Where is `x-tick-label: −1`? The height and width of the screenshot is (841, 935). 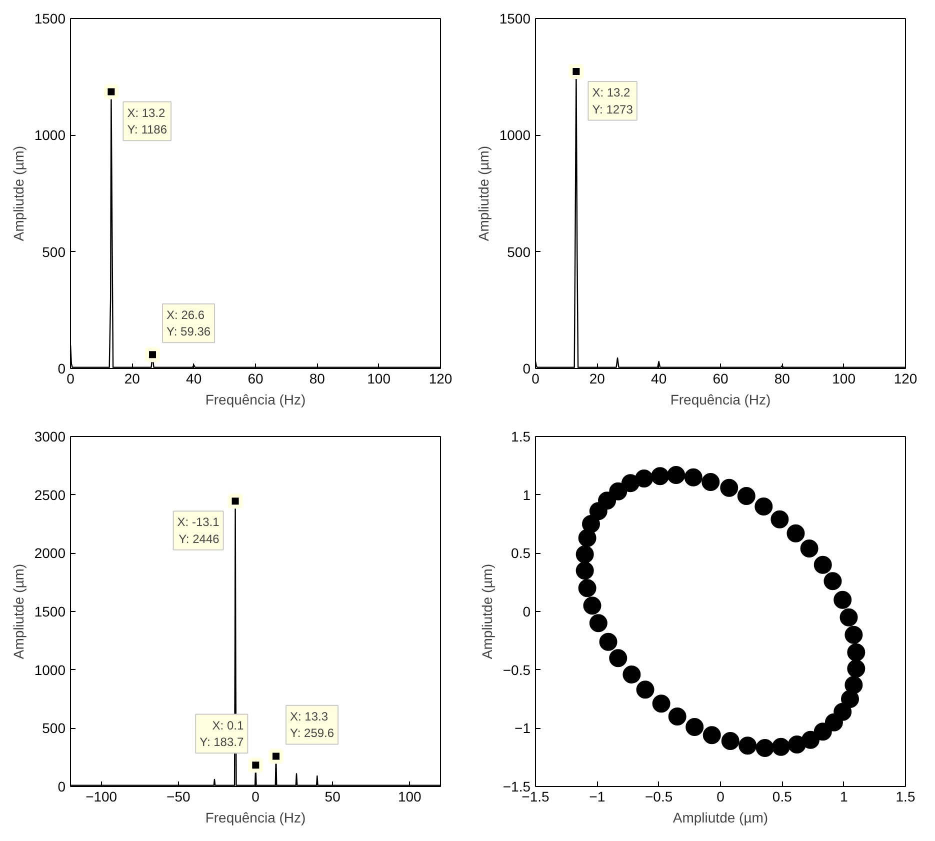 x-tick-label: −1 is located at coordinates (597, 796).